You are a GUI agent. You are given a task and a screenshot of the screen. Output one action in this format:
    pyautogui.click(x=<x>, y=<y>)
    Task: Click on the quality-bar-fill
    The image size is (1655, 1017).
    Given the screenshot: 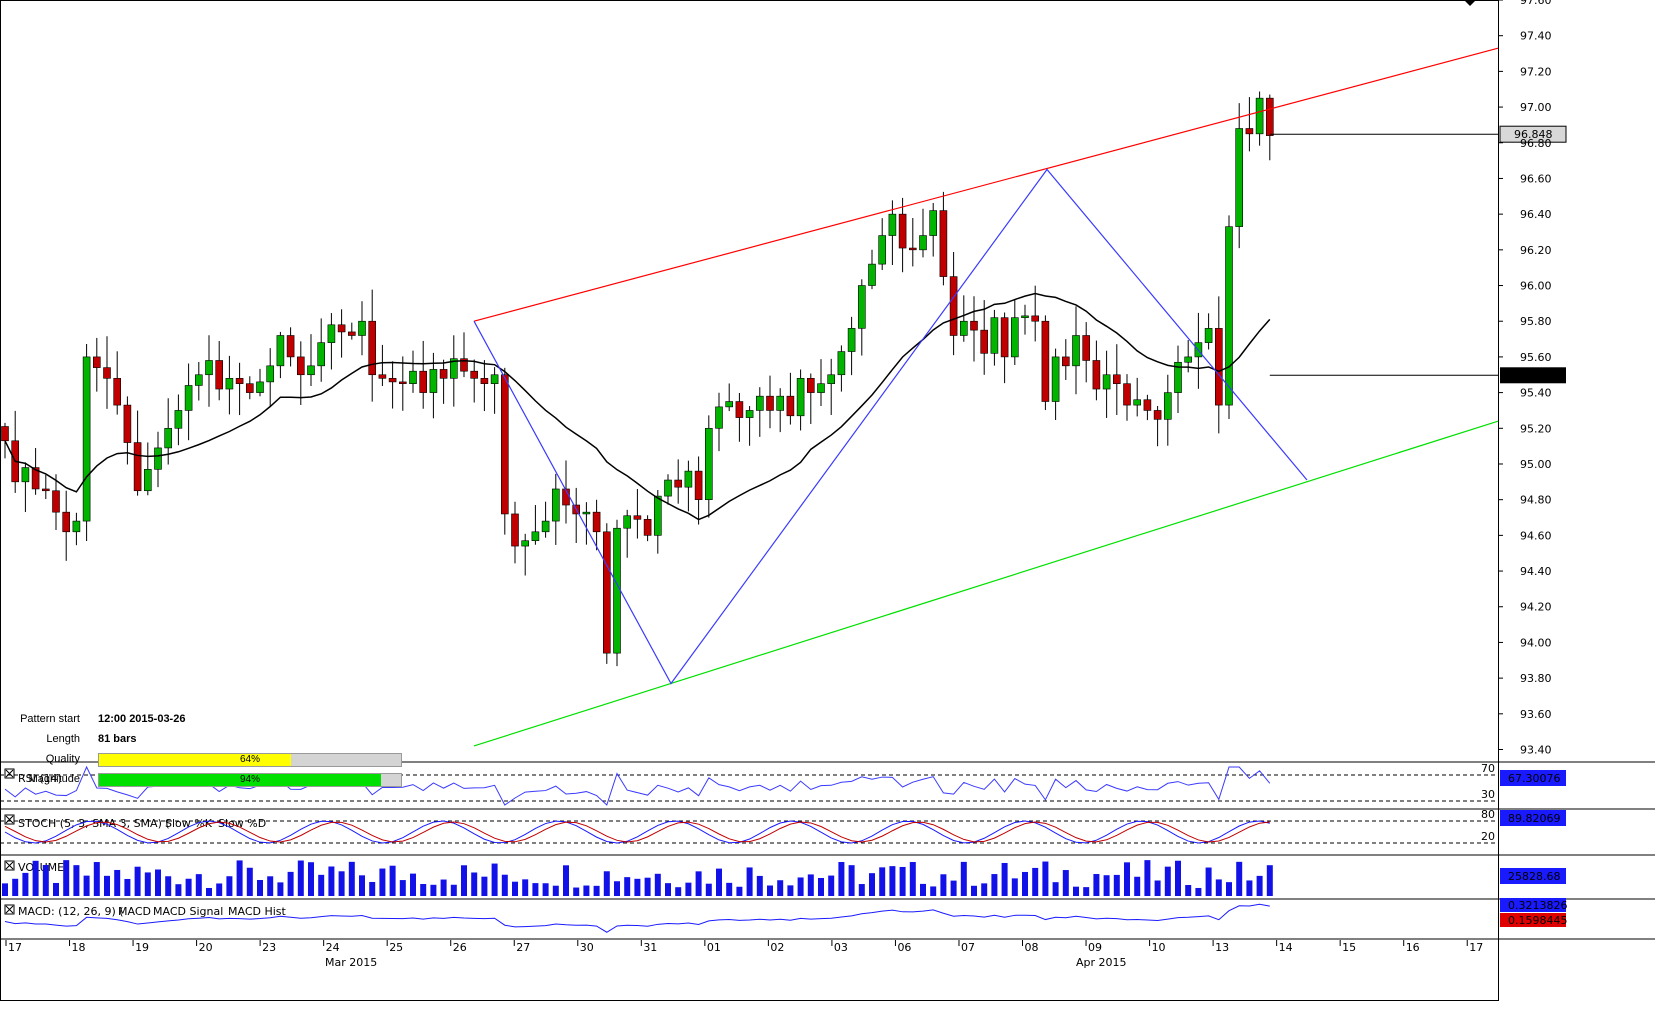 What is the action you would take?
    pyautogui.click(x=195, y=760)
    